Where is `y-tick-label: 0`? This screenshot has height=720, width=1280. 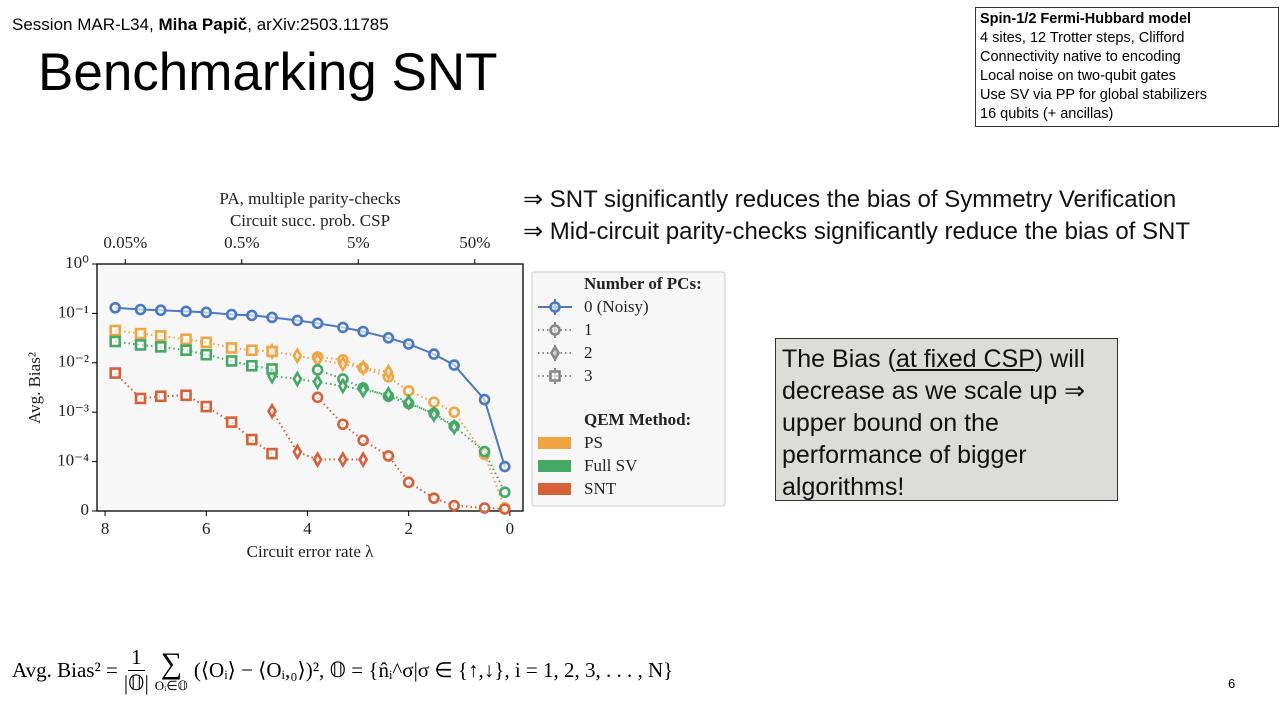 y-tick-label: 0 is located at coordinates (85, 509).